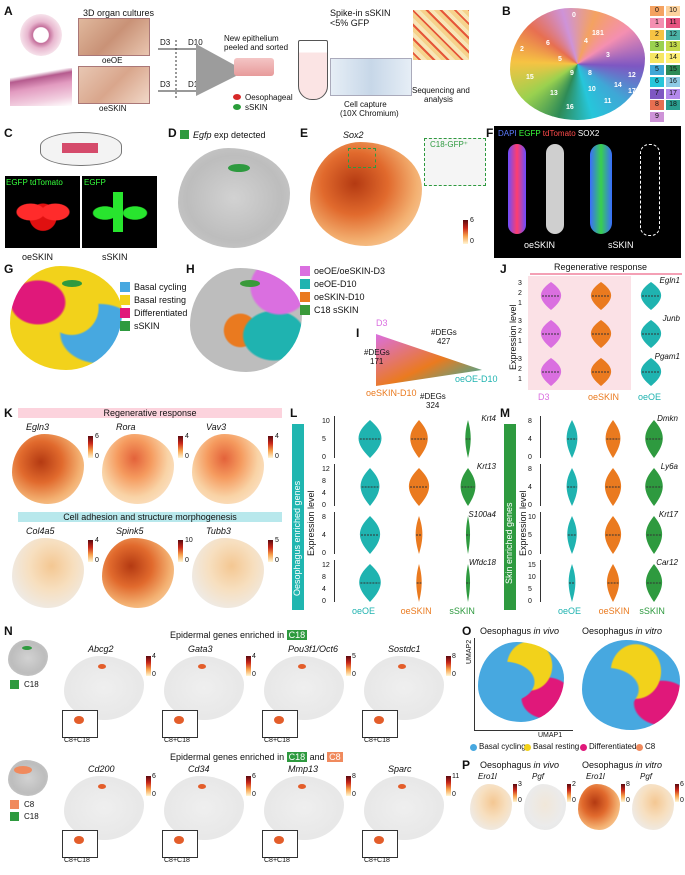 The width and height of the screenshot is (685, 875). Describe the element at coordinates (520, 369) in the screenshot. I see `j-ytick: 2` at that location.